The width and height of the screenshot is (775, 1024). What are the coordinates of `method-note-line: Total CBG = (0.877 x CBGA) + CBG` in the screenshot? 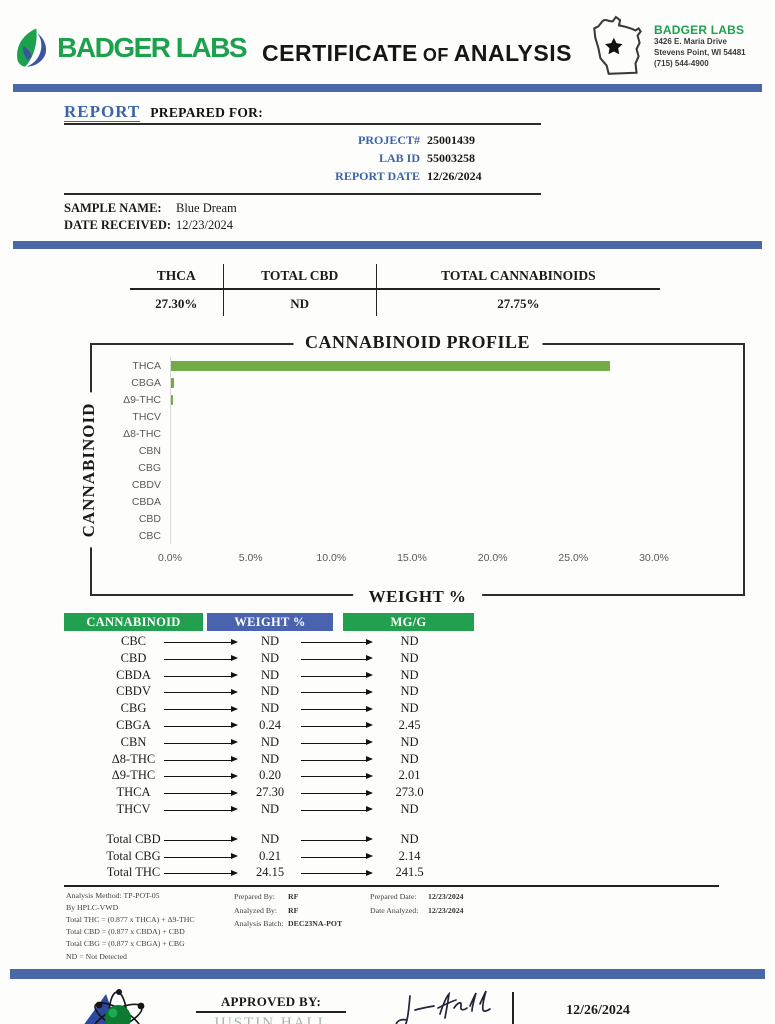 It's located at (125, 944).